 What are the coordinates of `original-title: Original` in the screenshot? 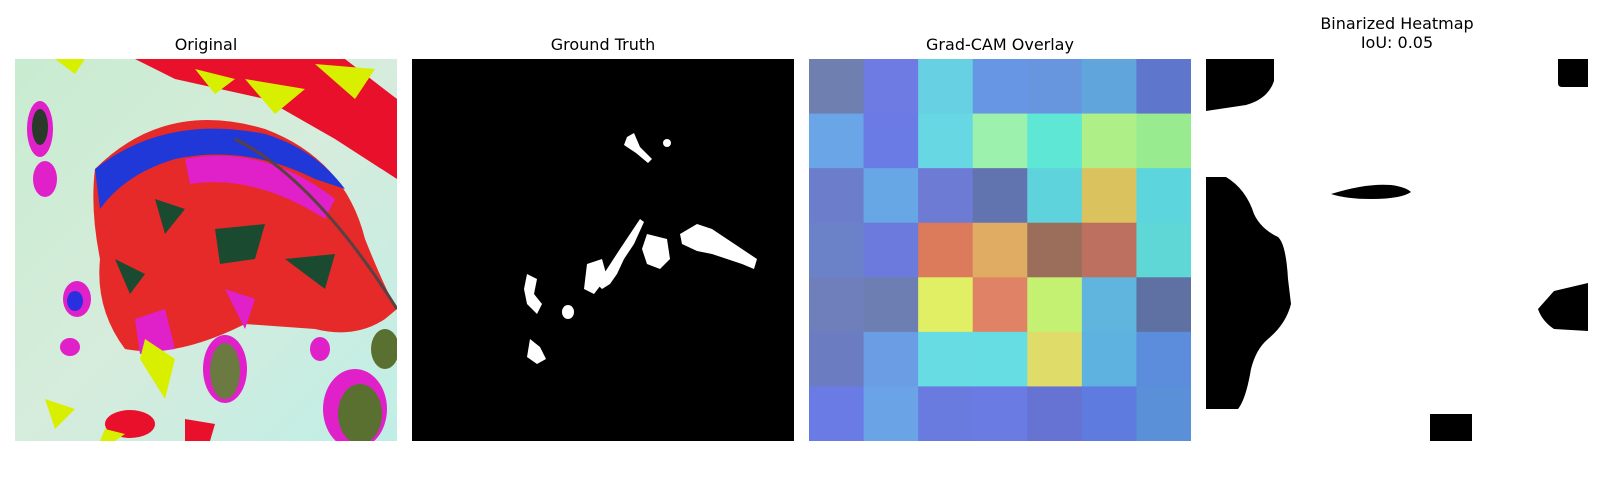 It's located at (206, 44).